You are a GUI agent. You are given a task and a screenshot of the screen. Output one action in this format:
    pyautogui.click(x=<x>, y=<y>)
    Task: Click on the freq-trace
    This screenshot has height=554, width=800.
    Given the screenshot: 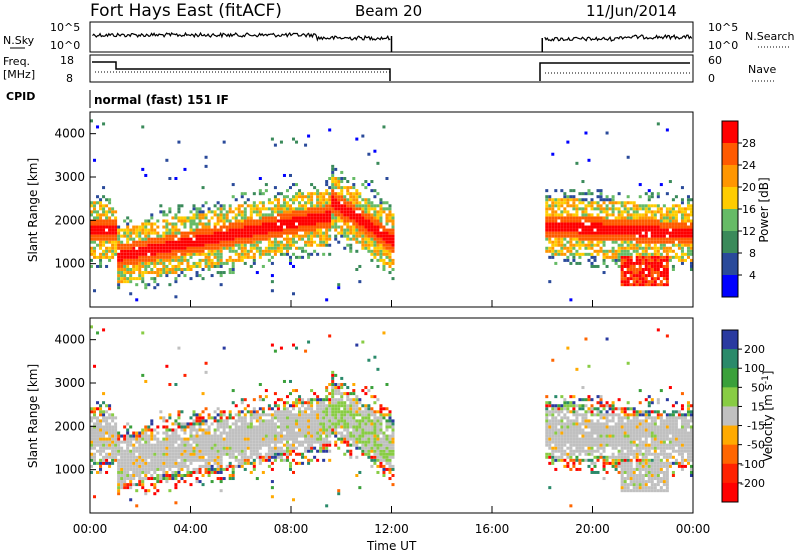 What is the action you would take?
    pyautogui.click(x=241, y=71)
    